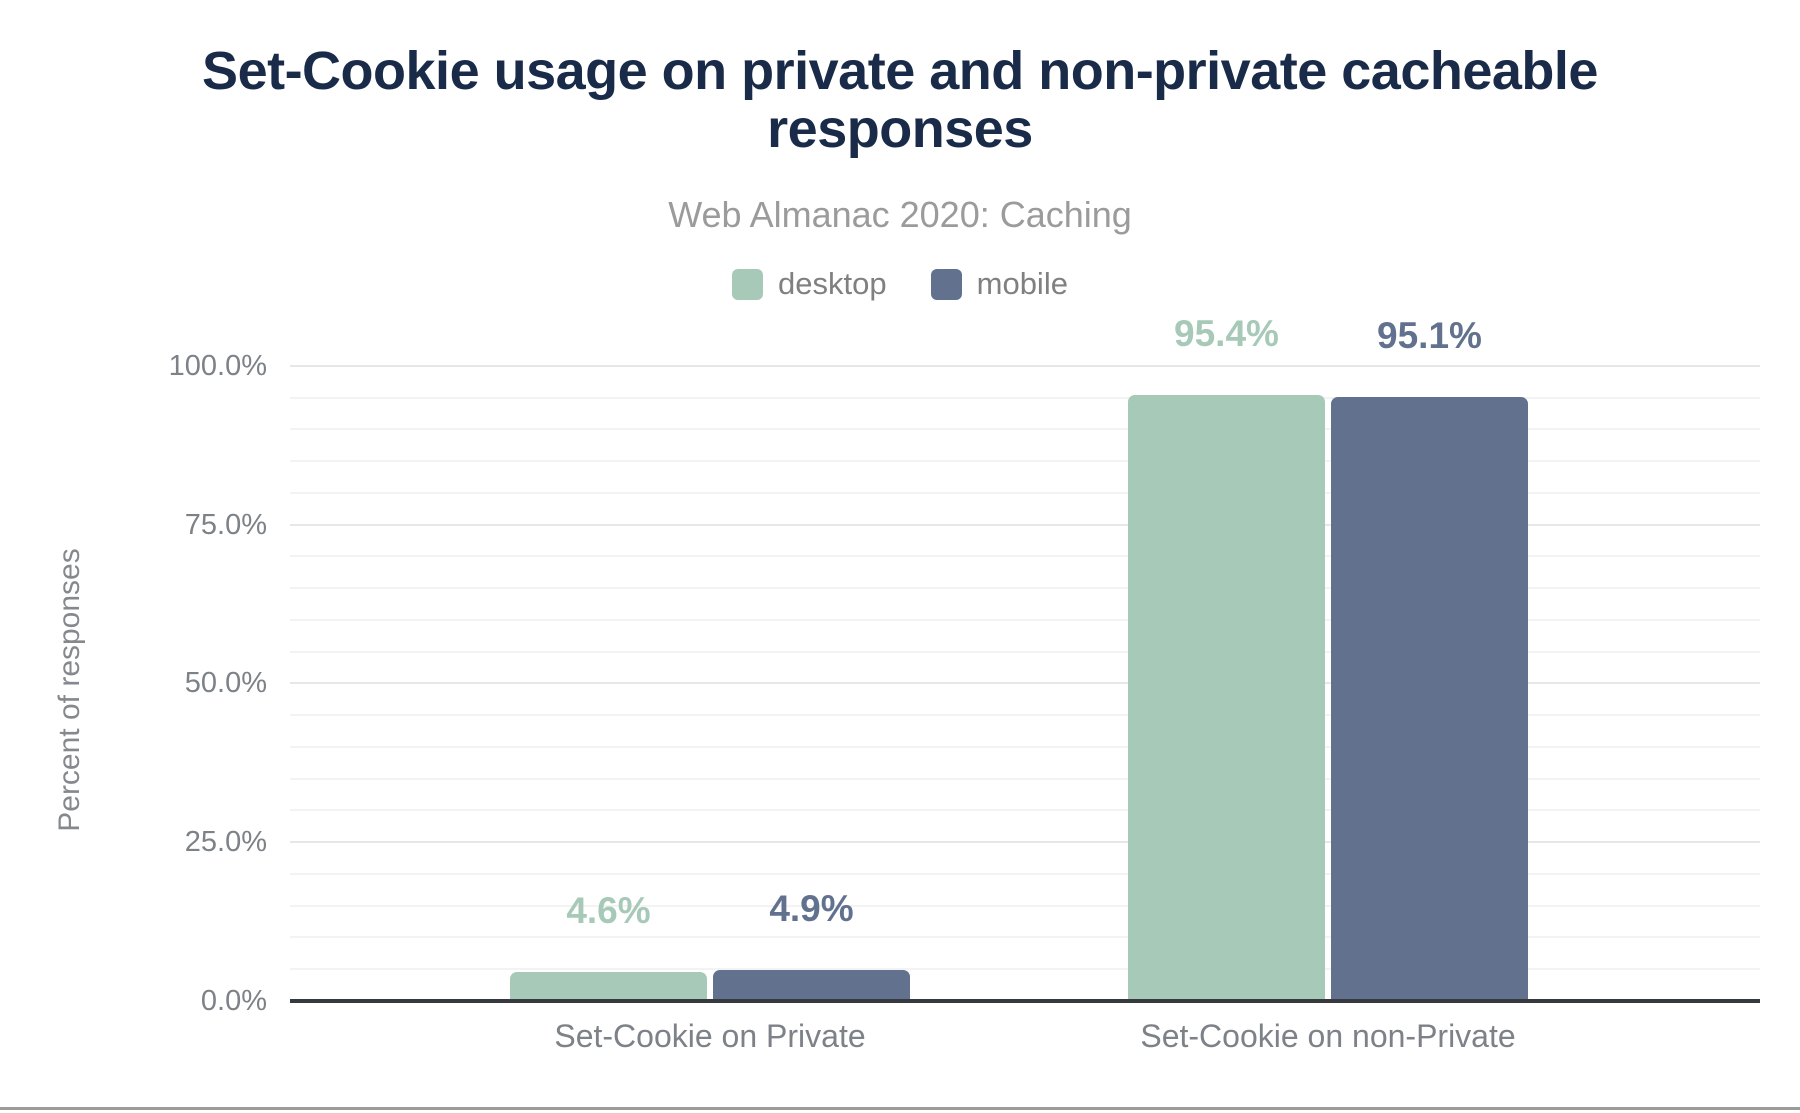 The width and height of the screenshot is (1800, 1113). I want to click on desktop-swatch-icon, so click(748, 284).